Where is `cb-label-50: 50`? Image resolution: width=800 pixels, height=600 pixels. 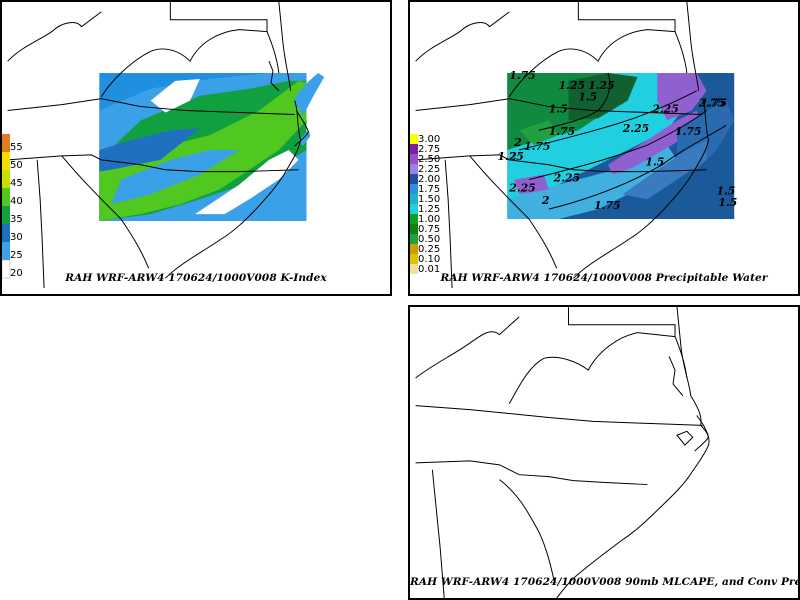
cb-label-50: 50 is located at coordinates (16, 165).